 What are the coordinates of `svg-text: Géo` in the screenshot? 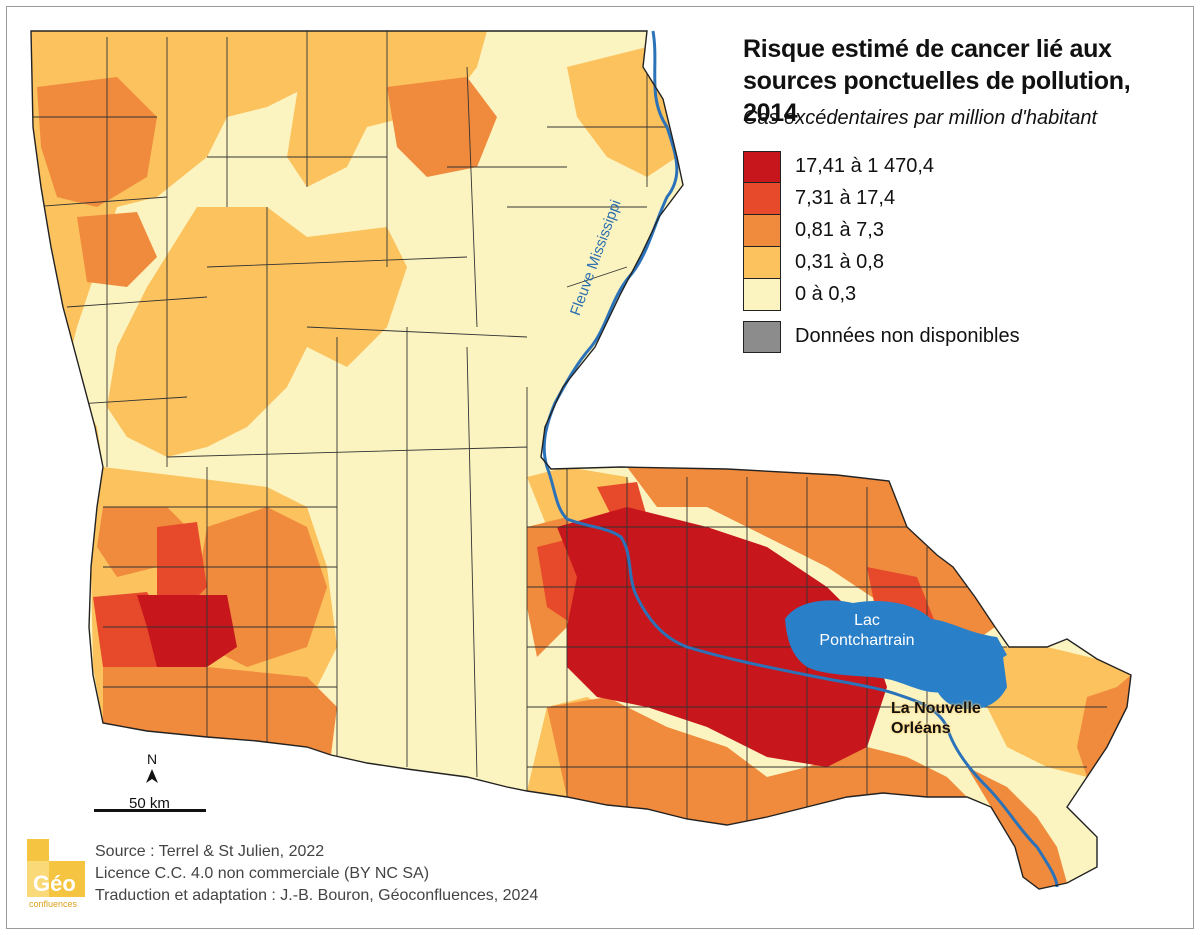 It's located at (54, 883).